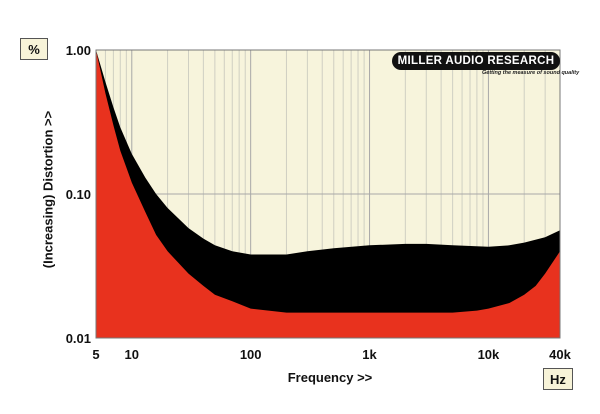 The height and width of the screenshot is (414, 600). What do you see at coordinates (331, 354) in the screenshot?
I see `x-tick-labels: 5 10 100 1k 10k 40k` at bounding box center [331, 354].